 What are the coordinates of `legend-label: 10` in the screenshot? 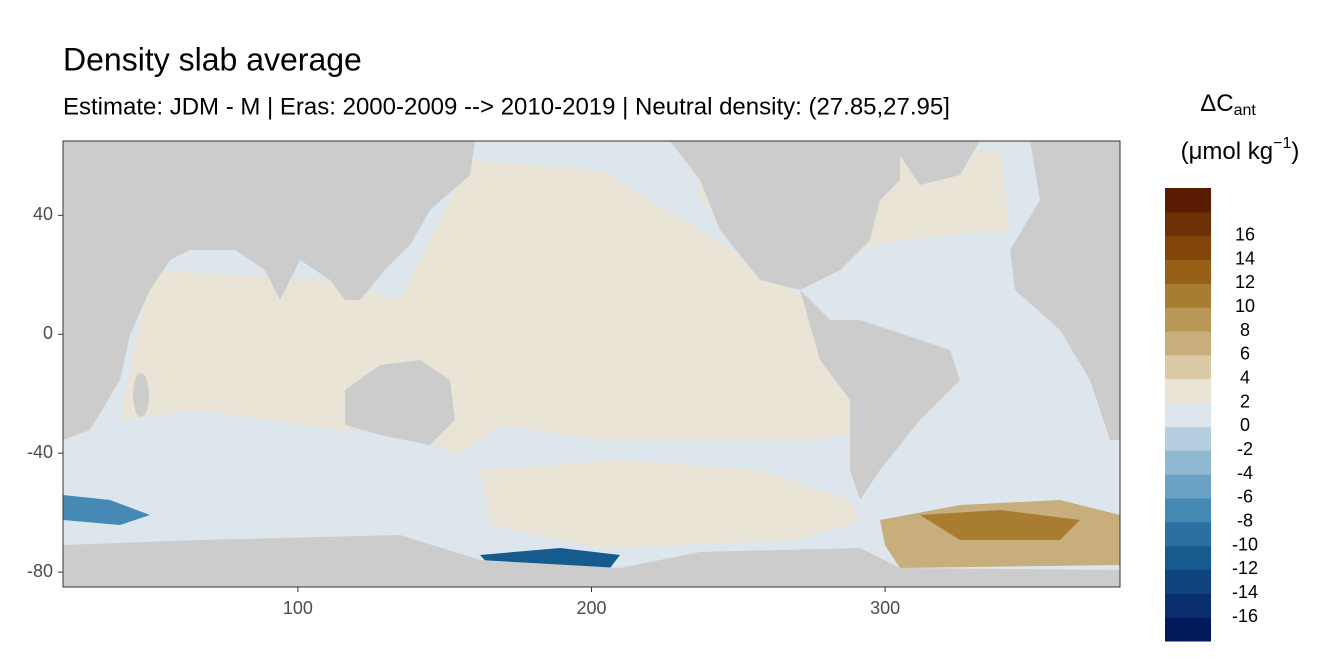 It's located at (1245, 306).